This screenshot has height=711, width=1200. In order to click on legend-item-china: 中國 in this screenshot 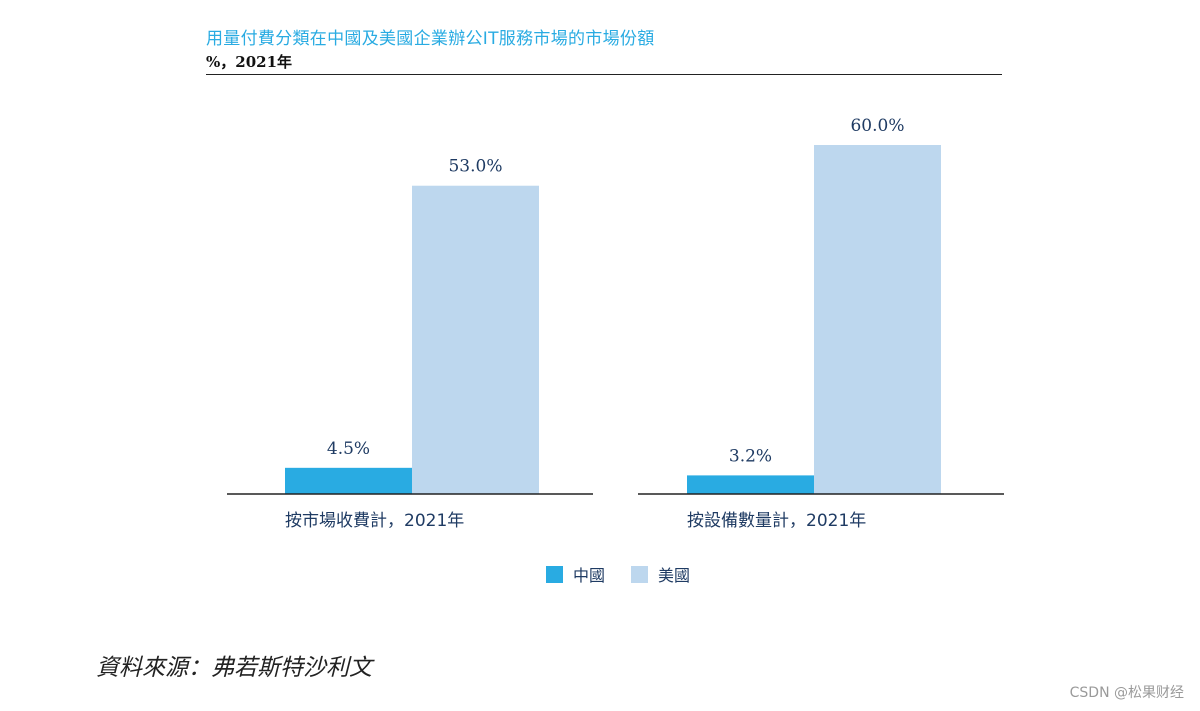, I will do `click(575, 574)`.